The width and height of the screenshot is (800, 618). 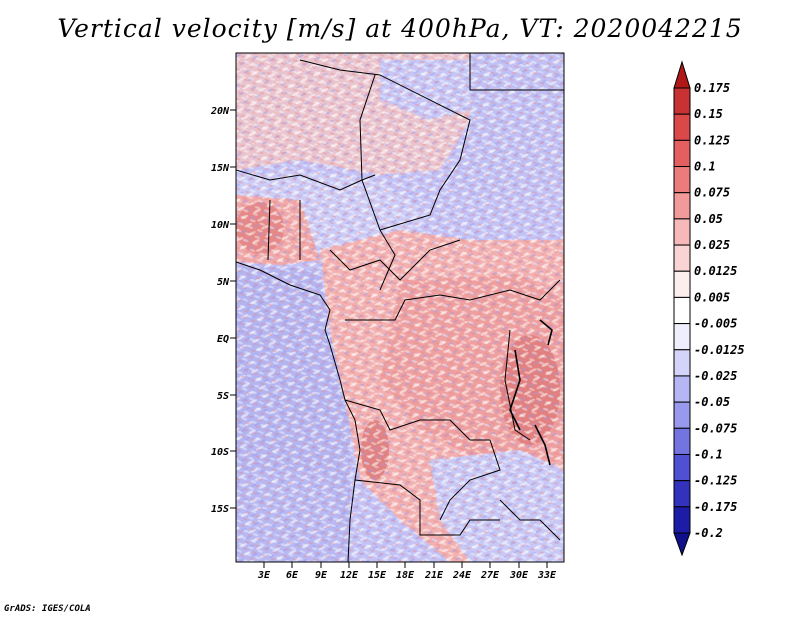 What do you see at coordinates (220, 225) in the screenshot?
I see `lat-label: 10N` at bounding box center [220, 225].